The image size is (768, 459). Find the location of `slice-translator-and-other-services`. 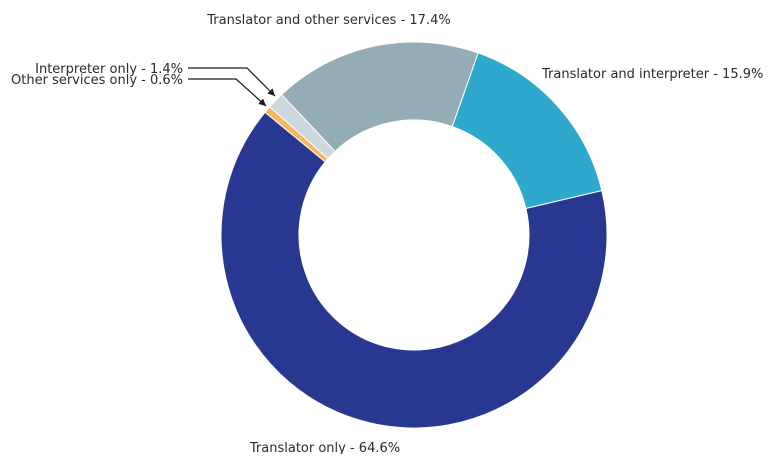

slice-translator-and-other-services is located at coordinates (379, 97).